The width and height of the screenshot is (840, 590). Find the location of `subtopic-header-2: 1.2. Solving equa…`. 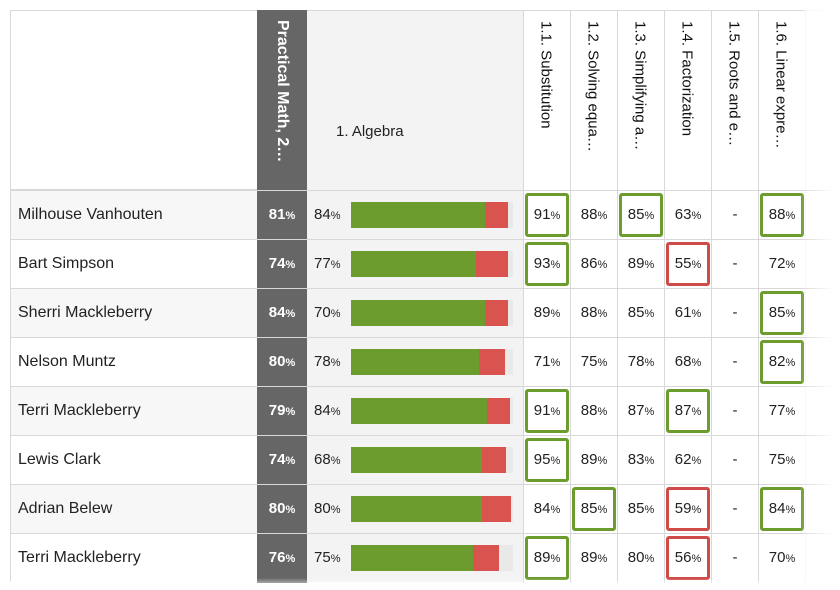

subtopic-header-2: 1.2. Solving equa… is located at coordinates (593, 100).